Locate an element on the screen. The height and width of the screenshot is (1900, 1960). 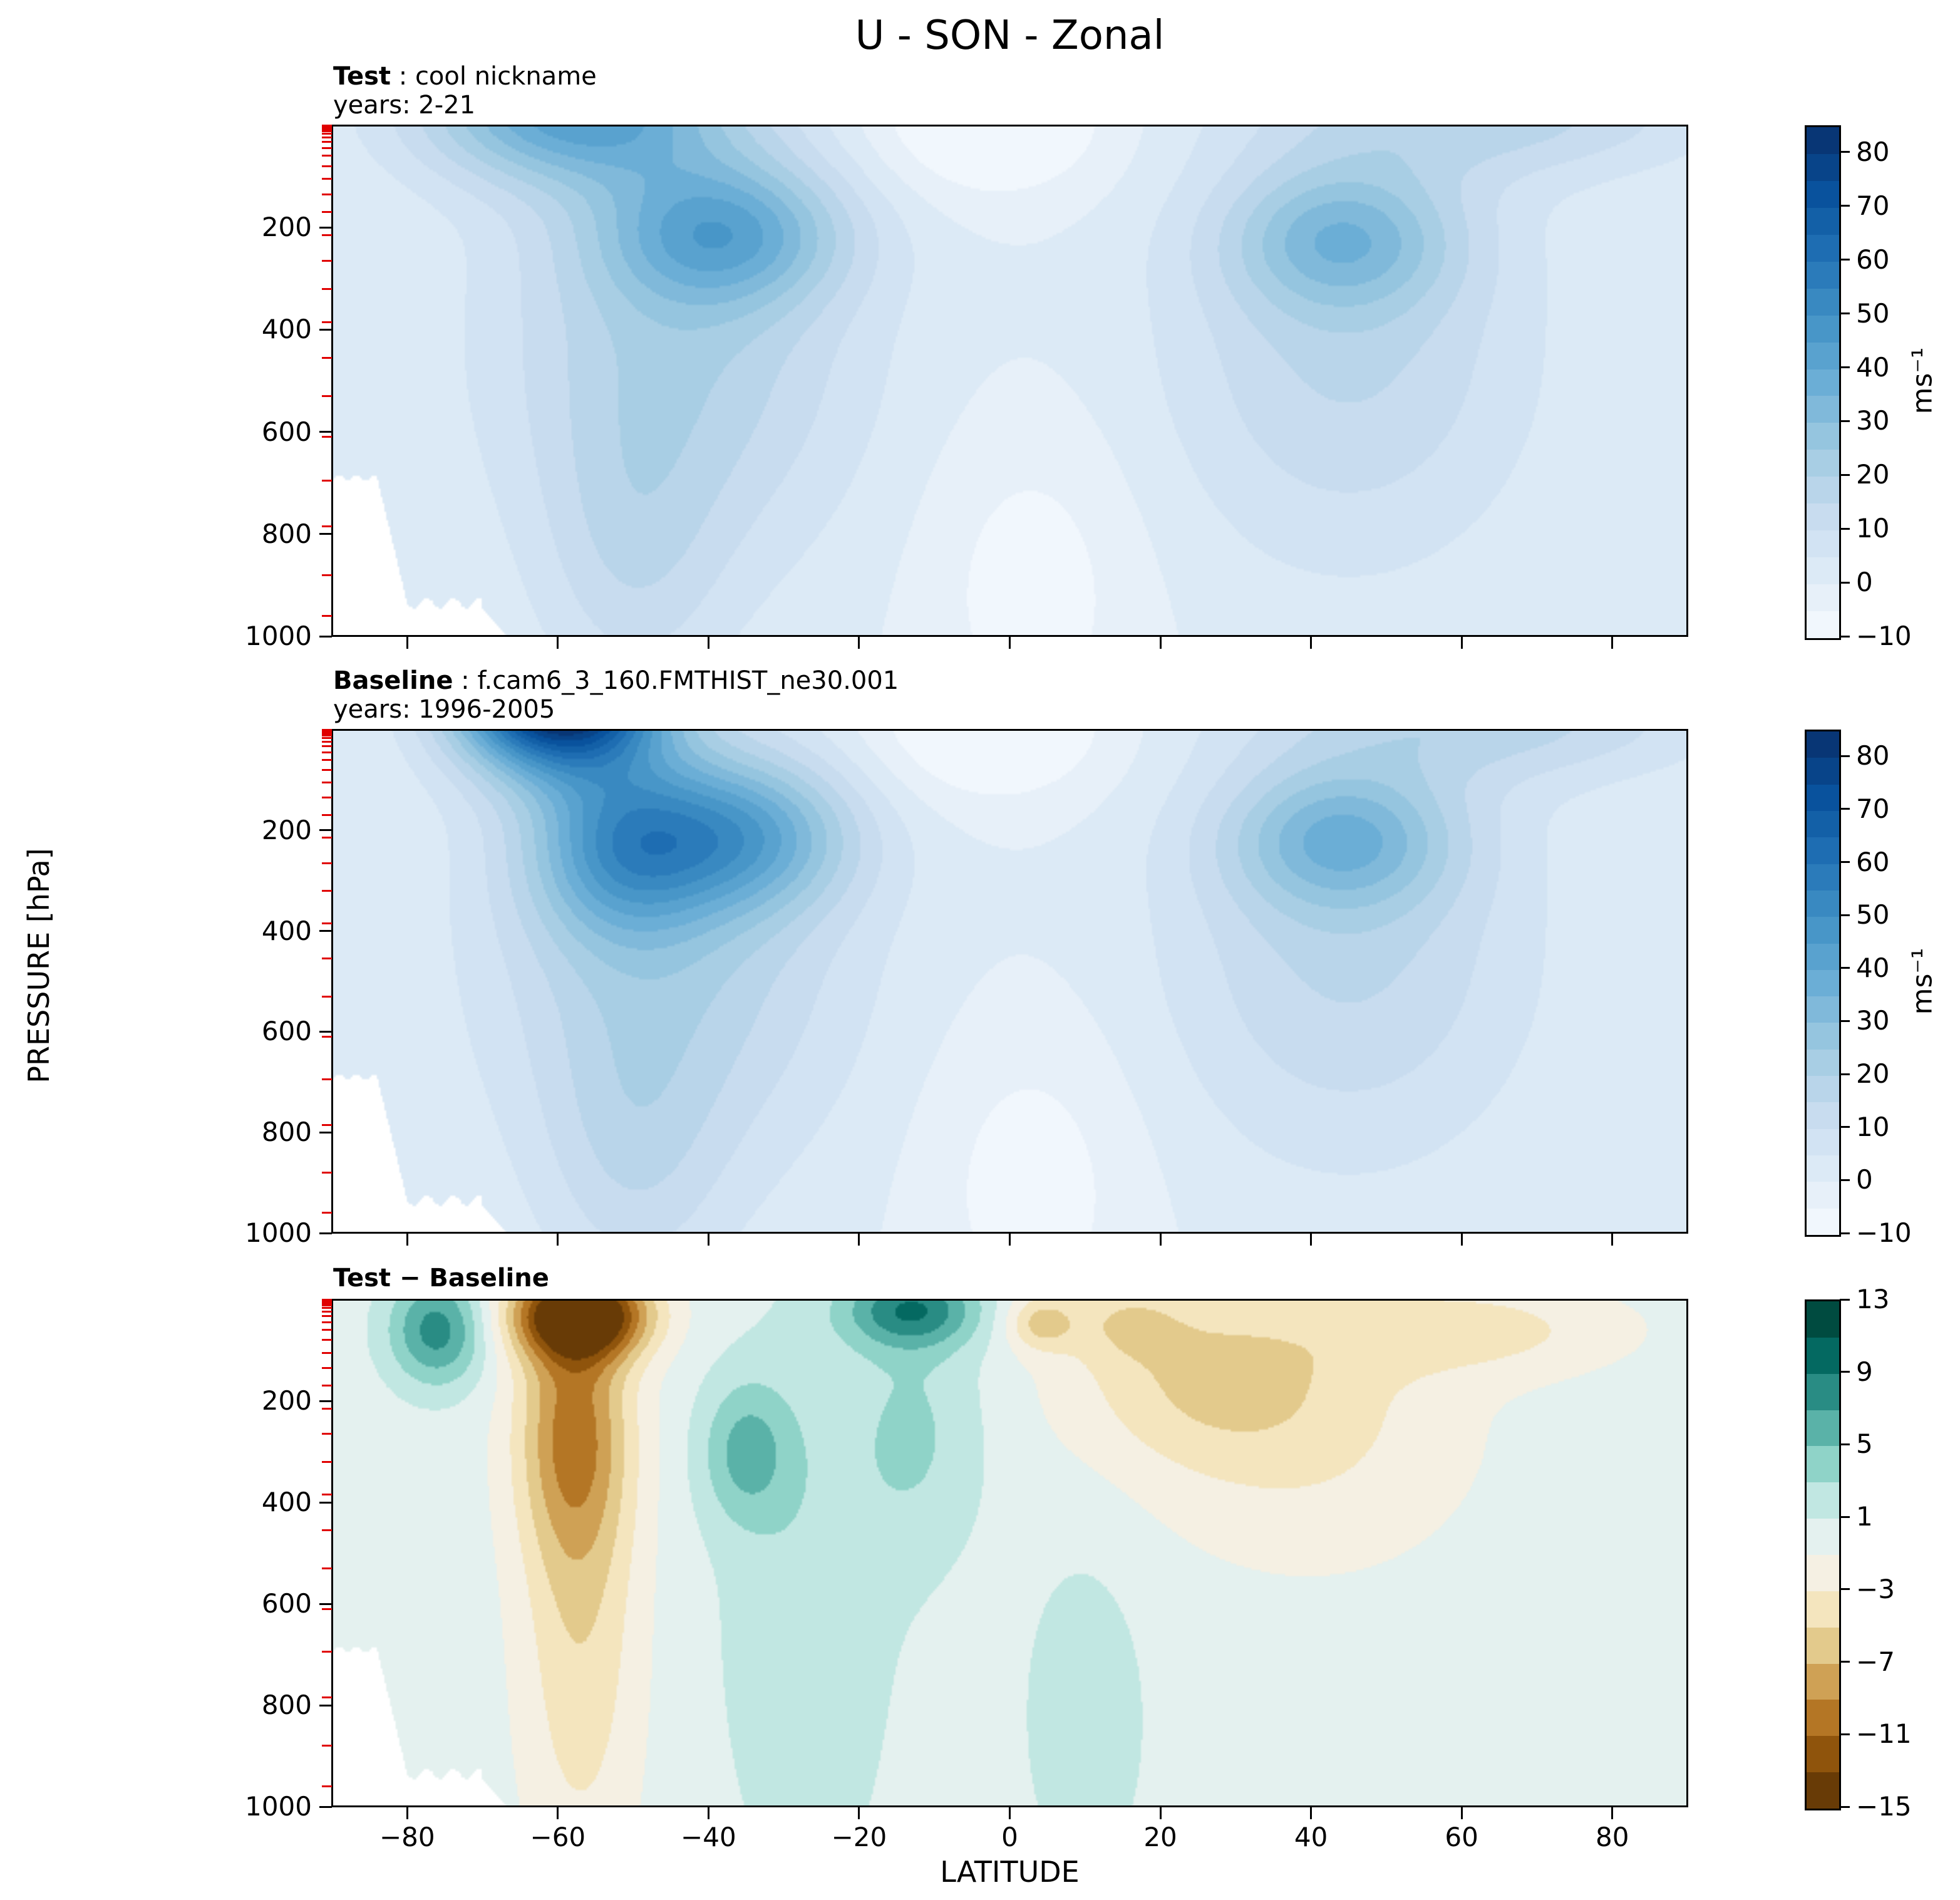
x-tick-label: −60 is located at coordinates (558, 1837).